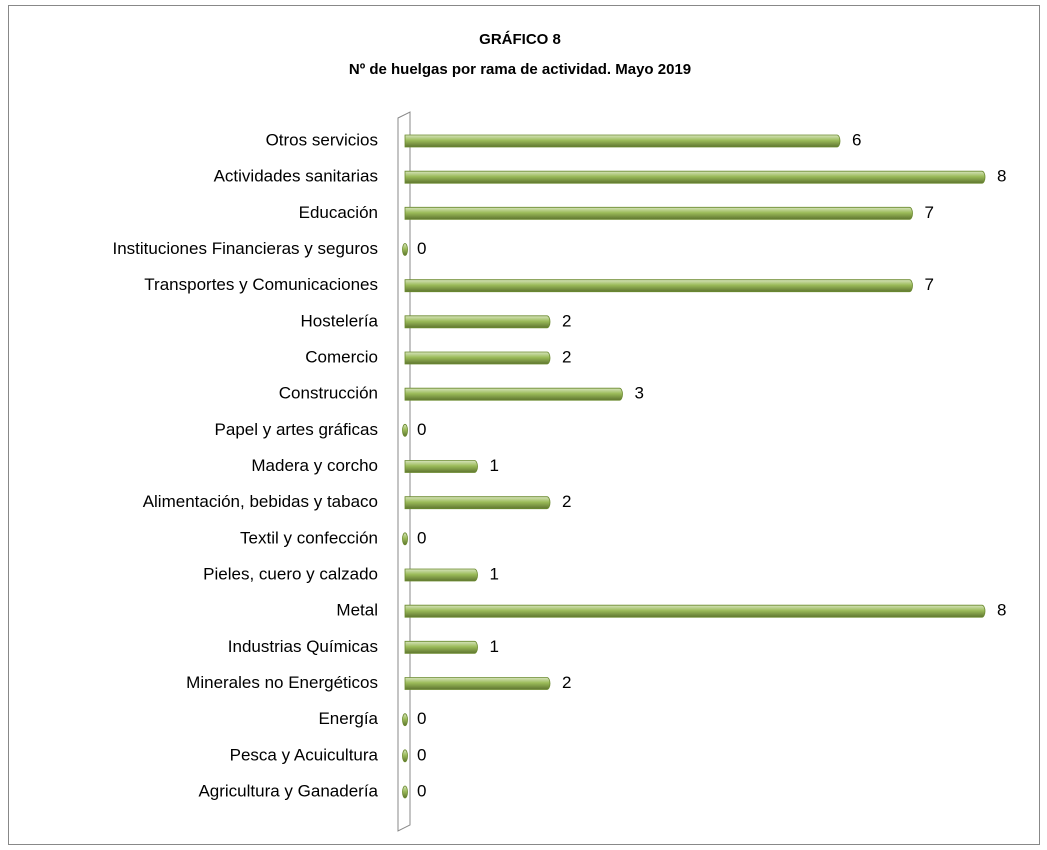  I want to click on y-tick-label: Pieles, cuero y calzado, so click(290, 573).